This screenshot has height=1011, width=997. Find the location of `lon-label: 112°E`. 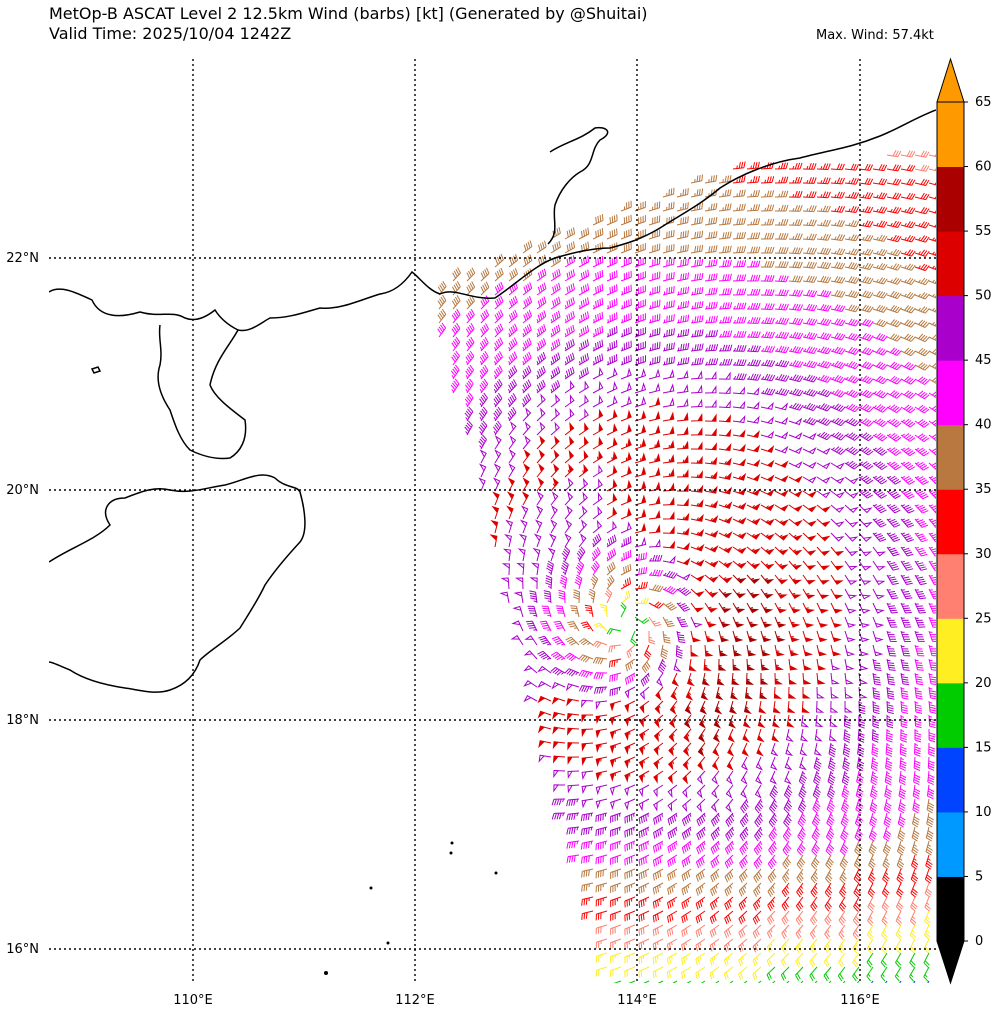

lon-label: 112°E is located at coordinates (415, 1000).